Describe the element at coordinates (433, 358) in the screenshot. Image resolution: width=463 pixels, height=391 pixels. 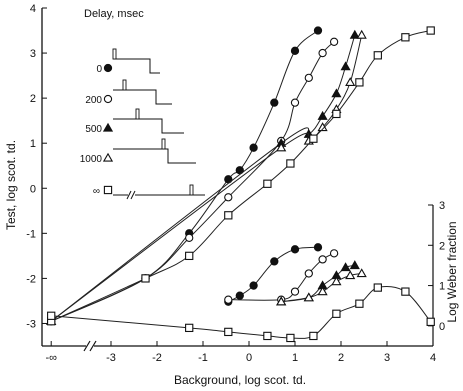
I see `x-tick-label: 4` at that location.